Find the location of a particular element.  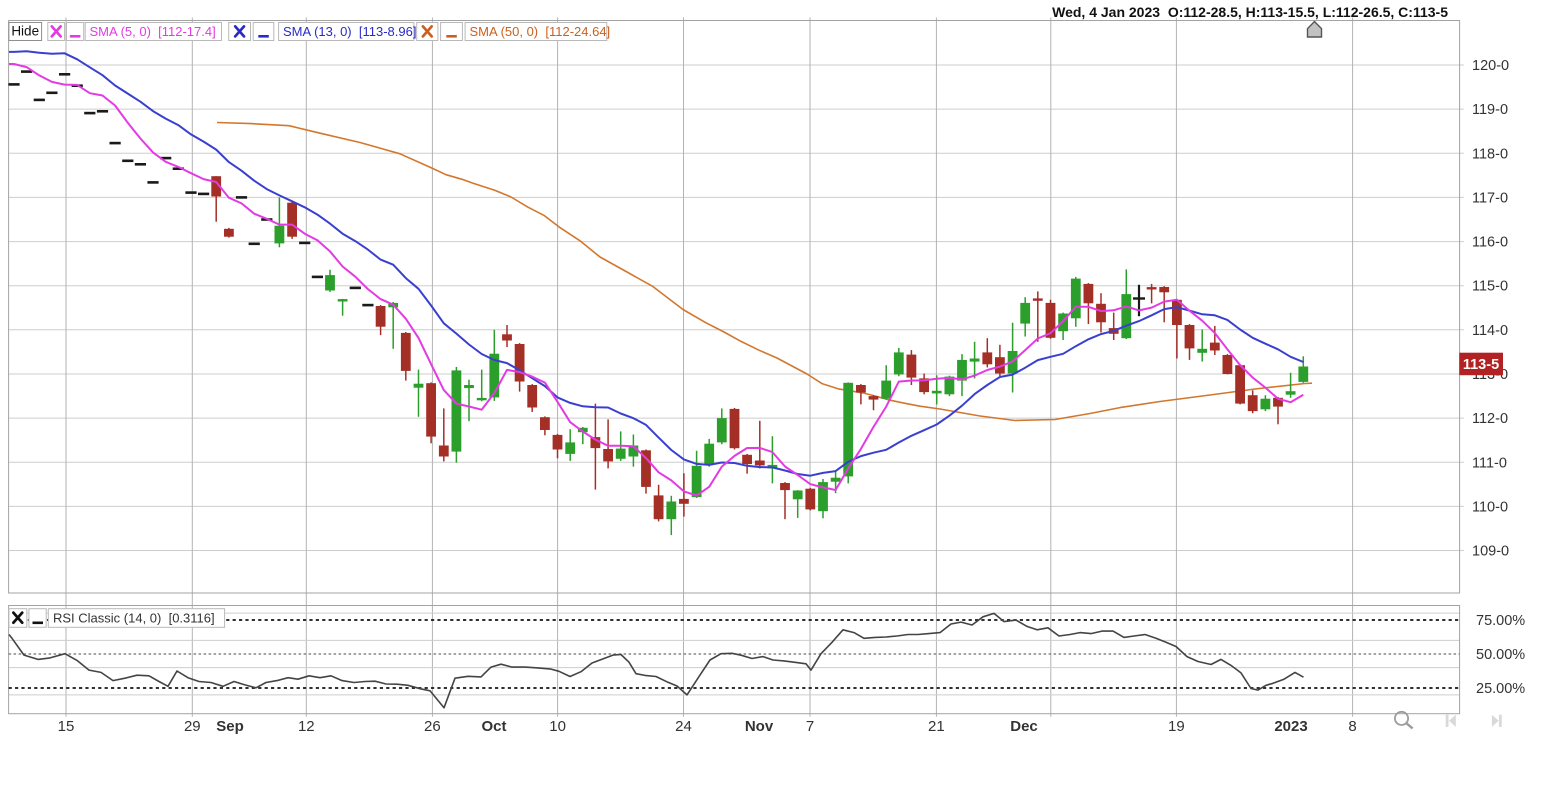

svg-text: 50.00% is located at coordinates (1500, 655).